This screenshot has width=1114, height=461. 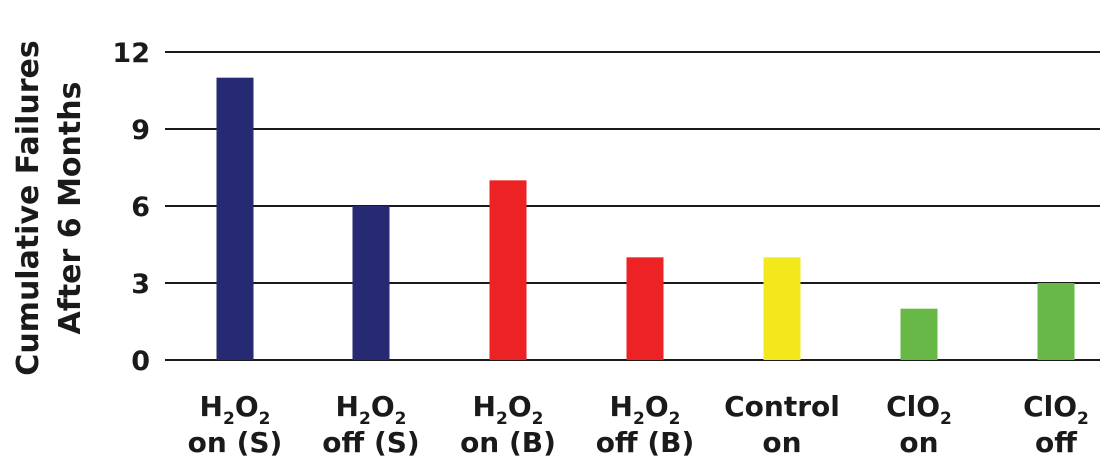 What do you see at coordinates (140, 130) in the screenshot?
I see `y-tick-label: 9` at bounding box center [140, 130].